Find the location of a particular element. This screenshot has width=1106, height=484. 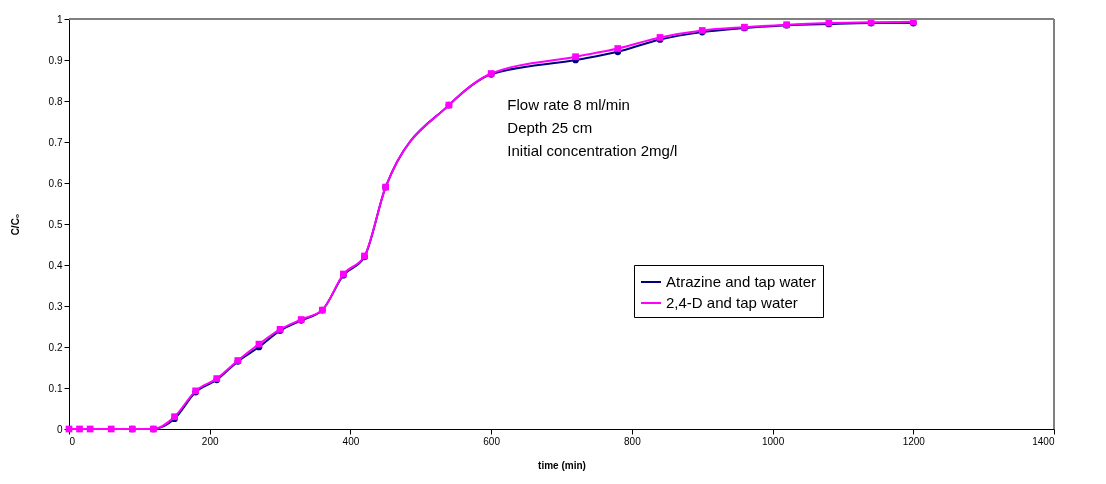

y-tick-label: 0.8 is located at coordinates (55, 101).